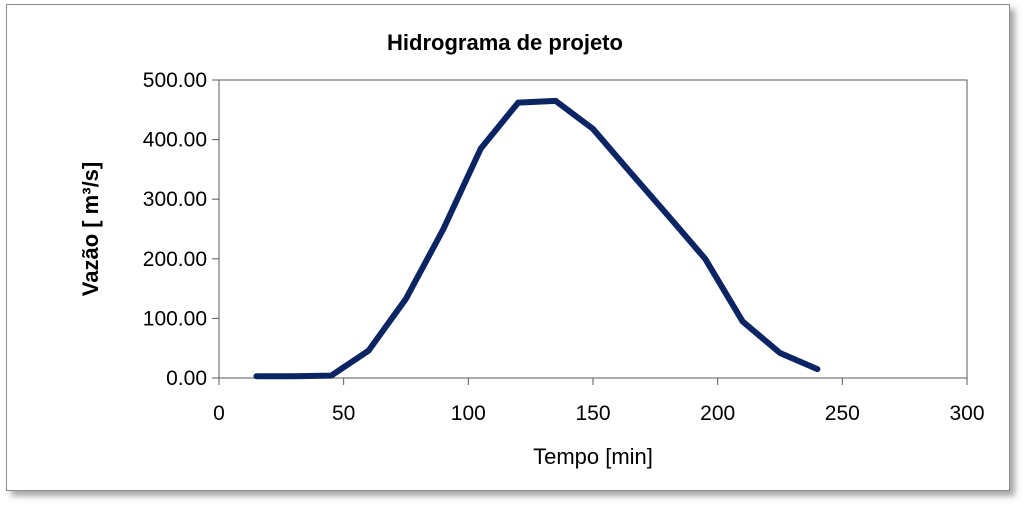  I want to click on x-tick-label: 0, so click(219, 413).